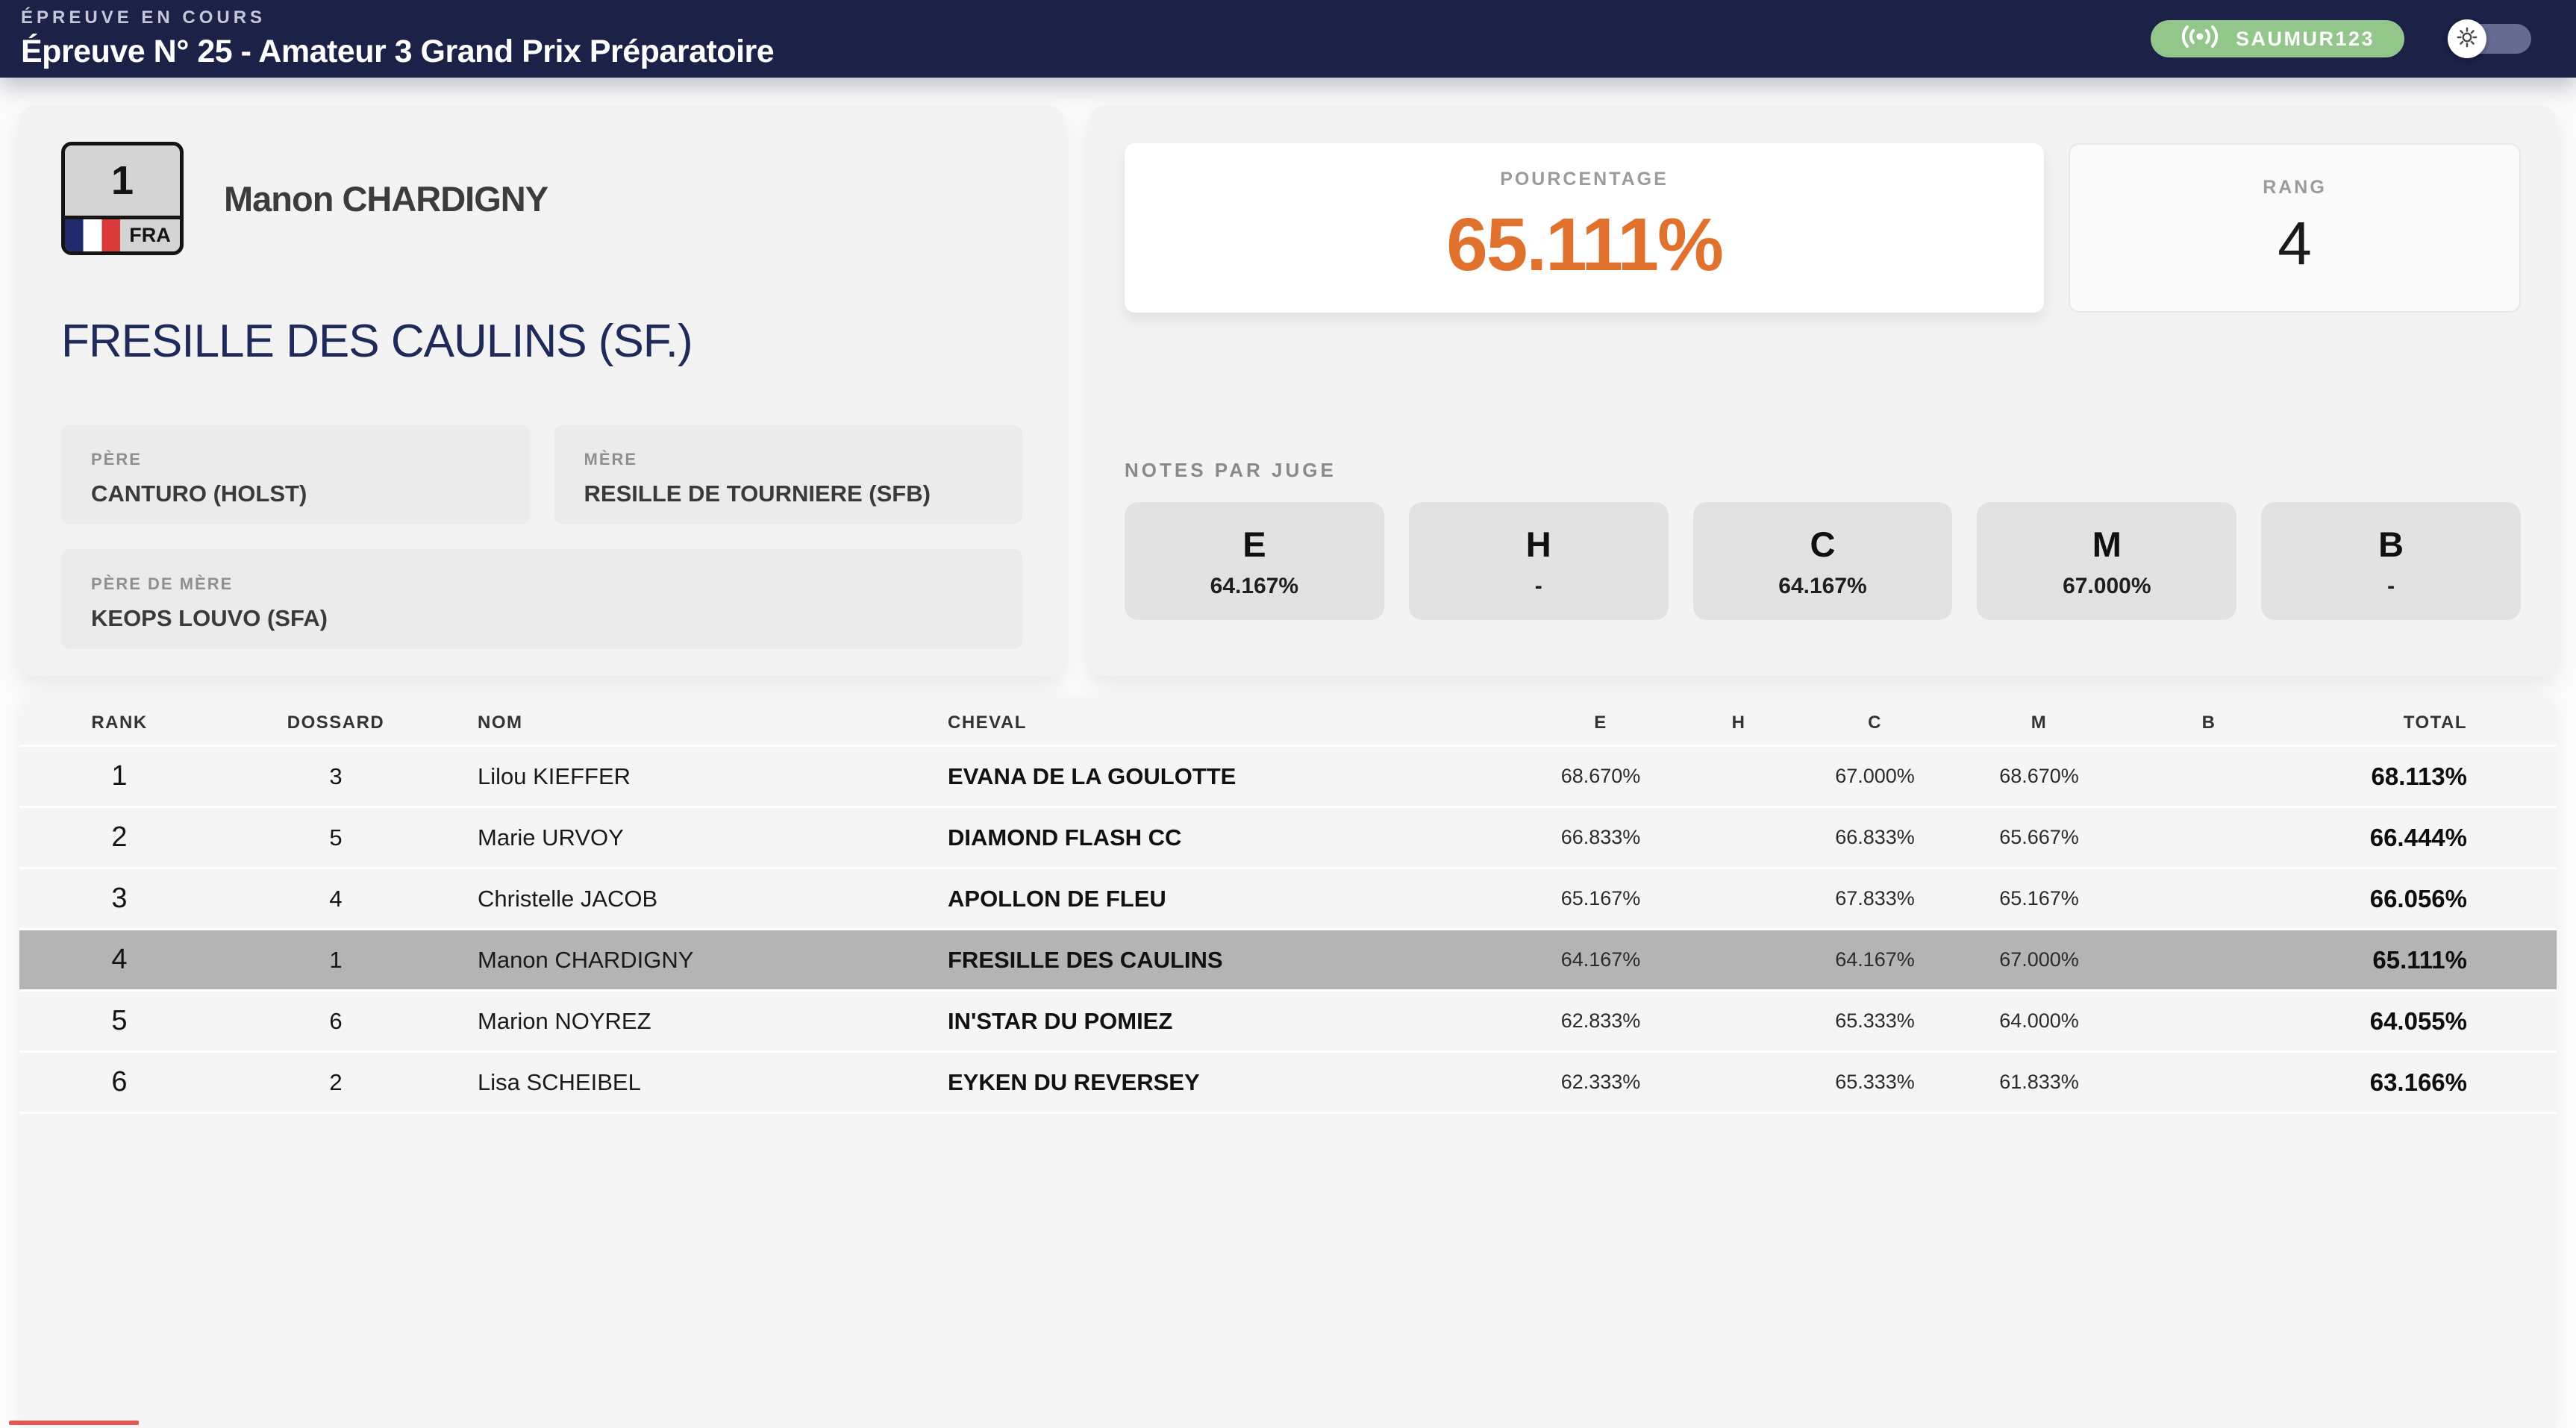  I want to click on cell-cheval: DIAMOND FLASH CC, so click(1065, 837).